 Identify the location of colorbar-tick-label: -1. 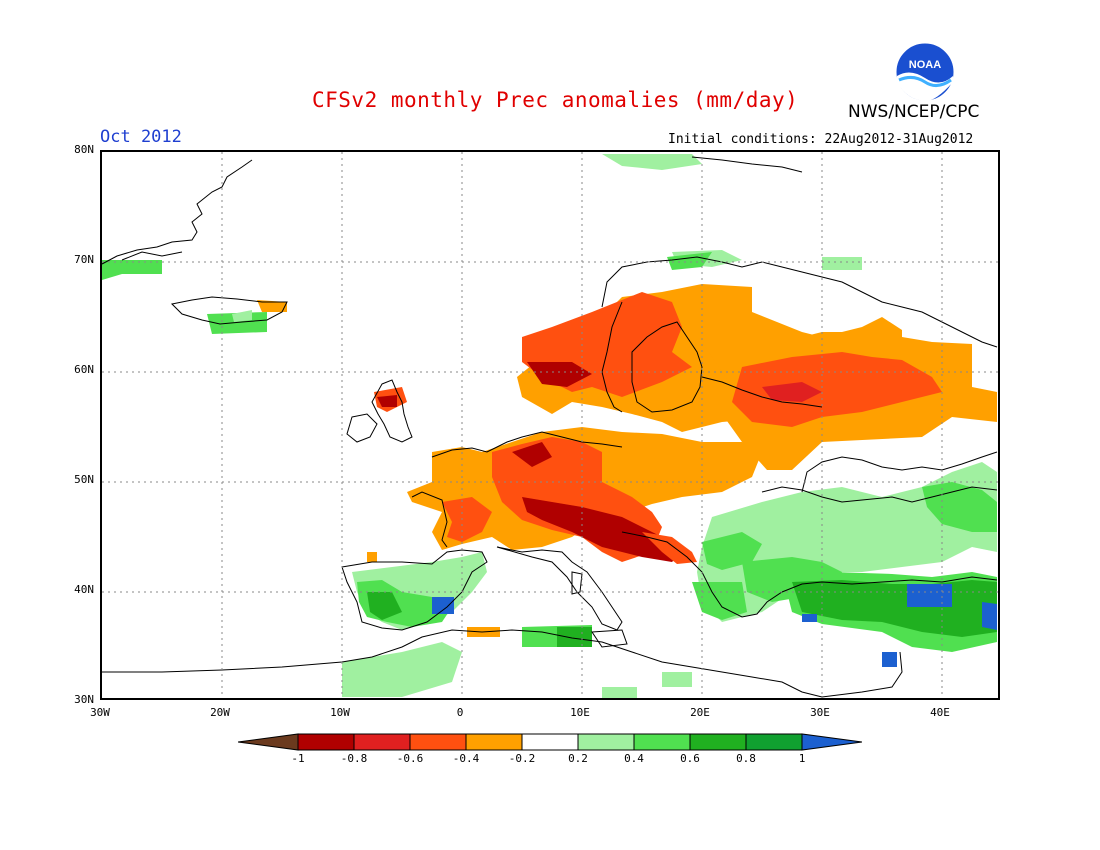
(298, 758).